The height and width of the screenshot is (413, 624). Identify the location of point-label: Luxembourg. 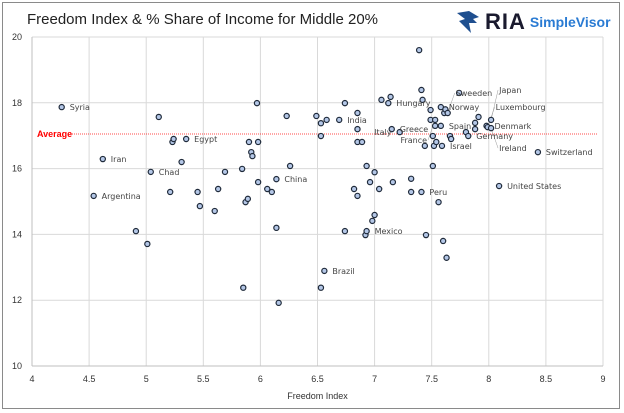
(521, 107).